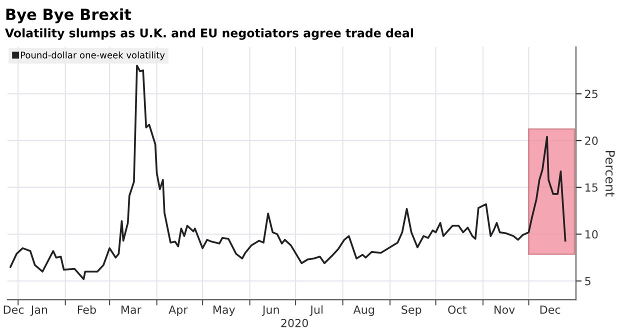 This screenshot has width=620, height=333. What do you see at coordinates (591, 140) in the screenshot?
I see `y-tick-label: 20` at bounding box center [591, 140].